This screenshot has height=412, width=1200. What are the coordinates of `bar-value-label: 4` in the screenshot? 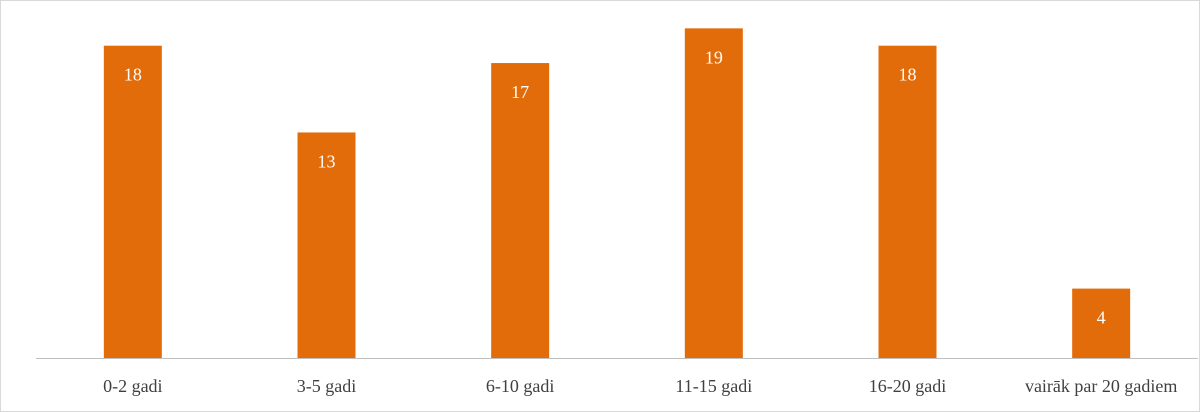 It's located at (1101, 318).